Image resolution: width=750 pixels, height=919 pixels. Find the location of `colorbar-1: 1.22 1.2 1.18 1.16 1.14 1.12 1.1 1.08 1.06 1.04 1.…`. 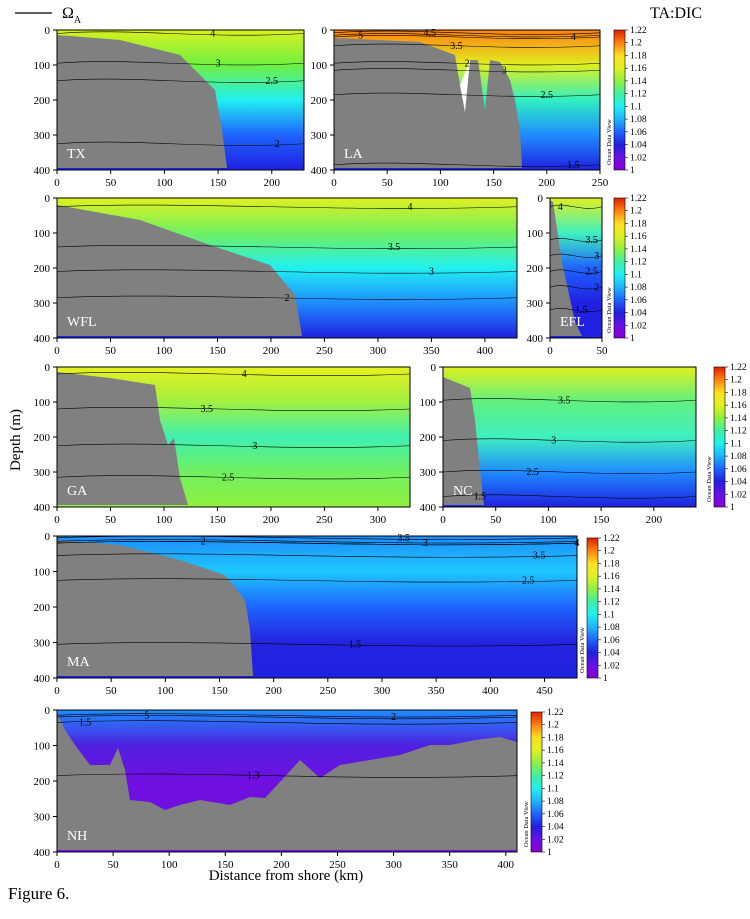

colorbar-1: 1.22 1.2 1.18 1.16 1.14 1.12 1.1 1.08 1.06 1.04 1.… is located at coordinates (626, 101).